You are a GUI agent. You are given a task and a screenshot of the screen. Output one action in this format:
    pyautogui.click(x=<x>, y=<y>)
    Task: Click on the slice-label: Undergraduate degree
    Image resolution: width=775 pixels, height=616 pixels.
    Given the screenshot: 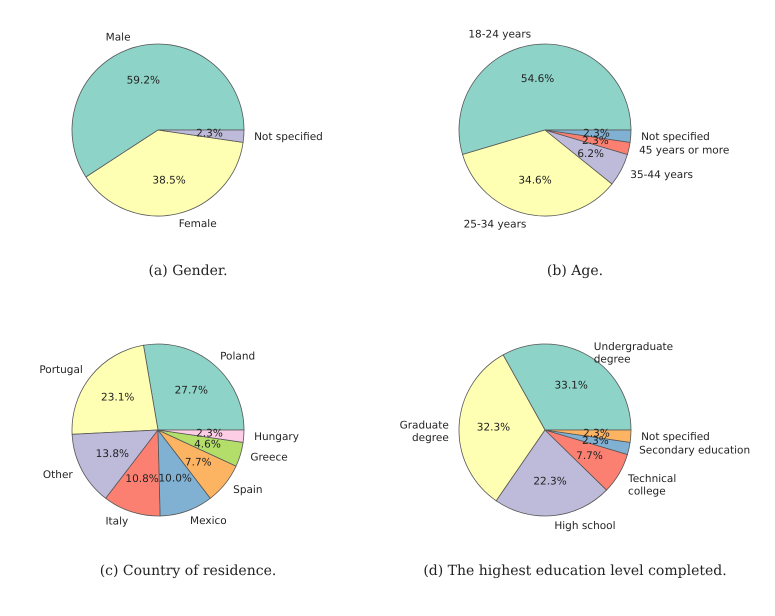 What is the action you would take?
    pyautogui.click(x=634, y=353)
    